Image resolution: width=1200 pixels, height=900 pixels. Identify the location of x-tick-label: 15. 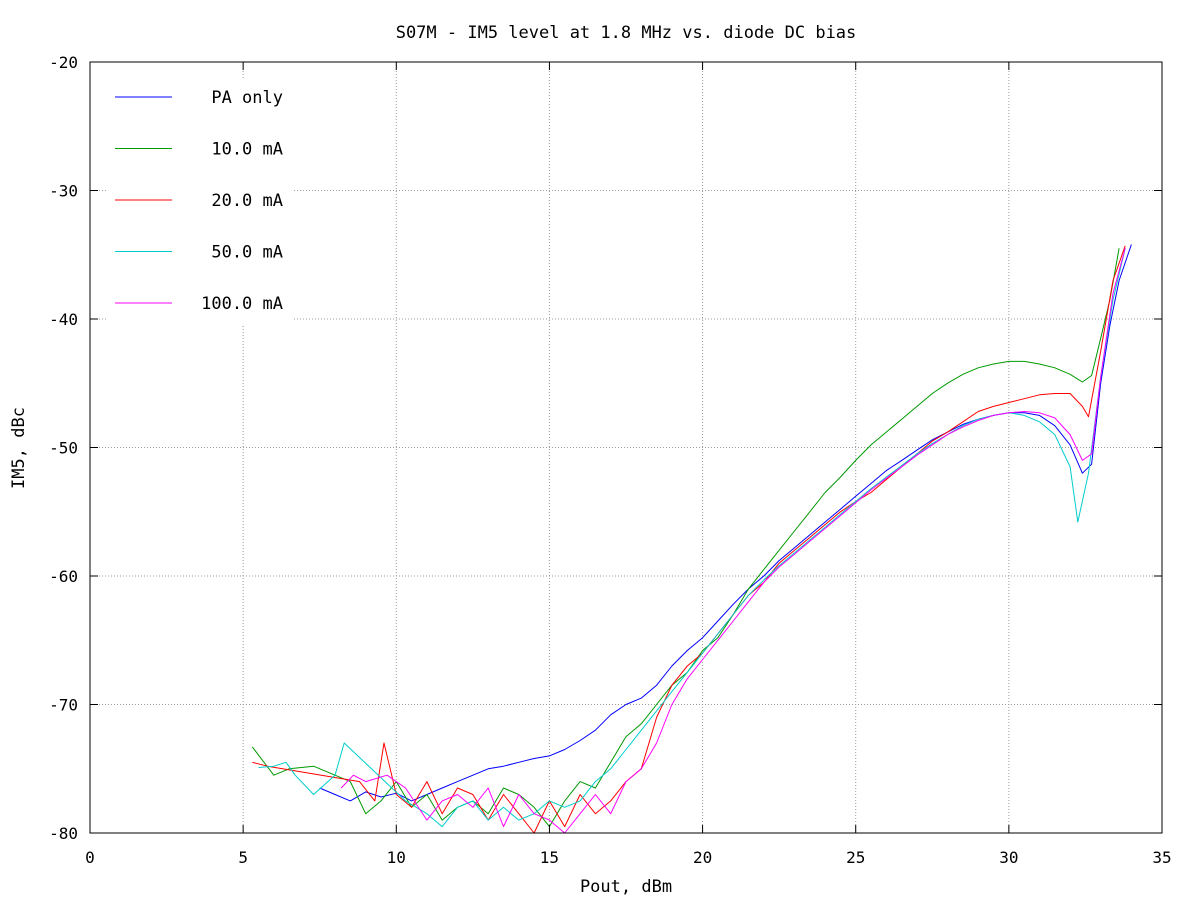
(549, 857).